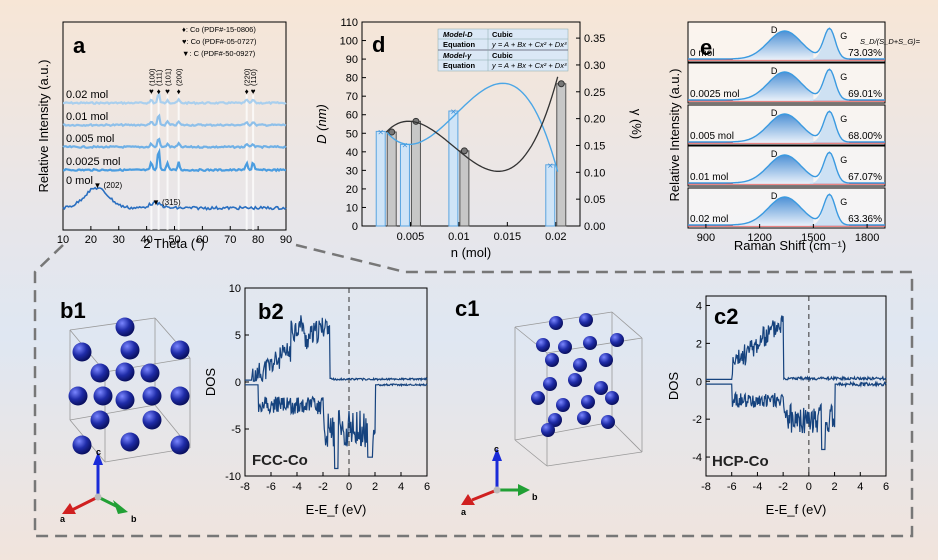  Describe the element at coordinates (202, 240) in the screenshot. I see `xrd-x-tick-label: 60` at that location.